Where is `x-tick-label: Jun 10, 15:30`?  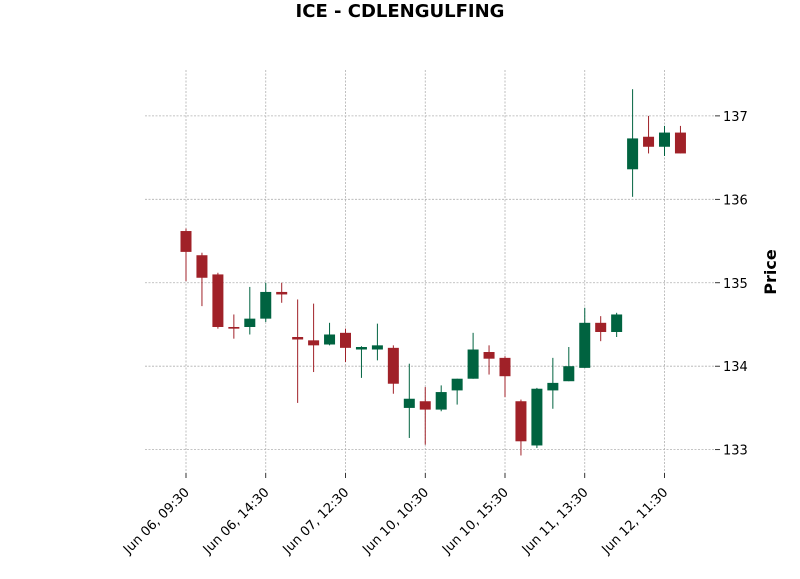 x-tick-label: Jun 10, 15:30 is located at coordinates (475, 521).